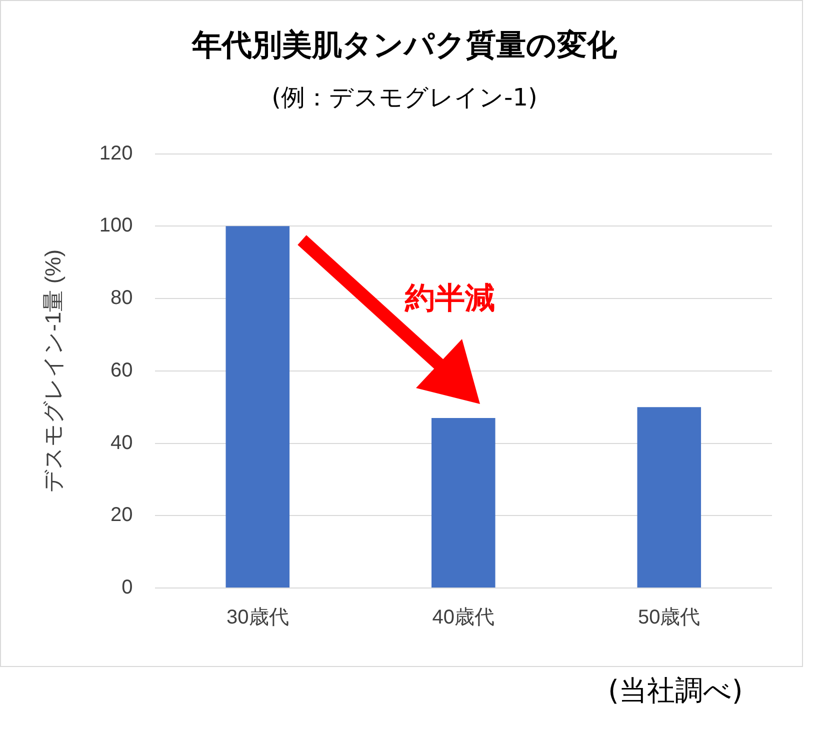  I want to click on annotation: 約半減, so click(450, 299).